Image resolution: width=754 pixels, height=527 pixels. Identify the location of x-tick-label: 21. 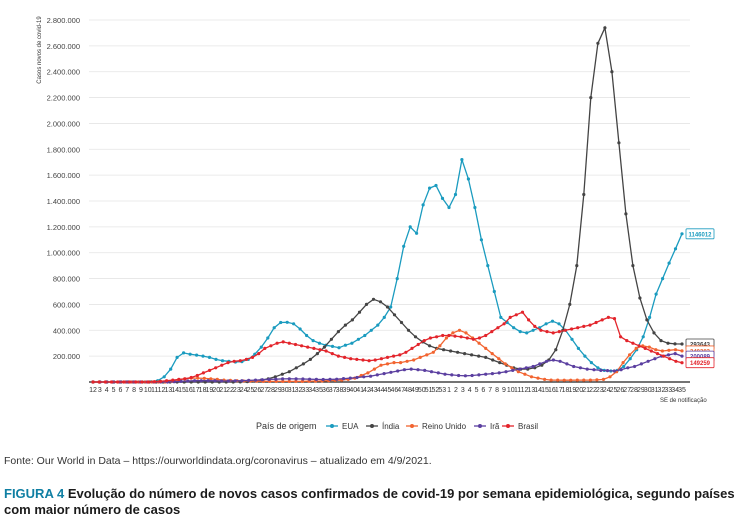
(586, 390).